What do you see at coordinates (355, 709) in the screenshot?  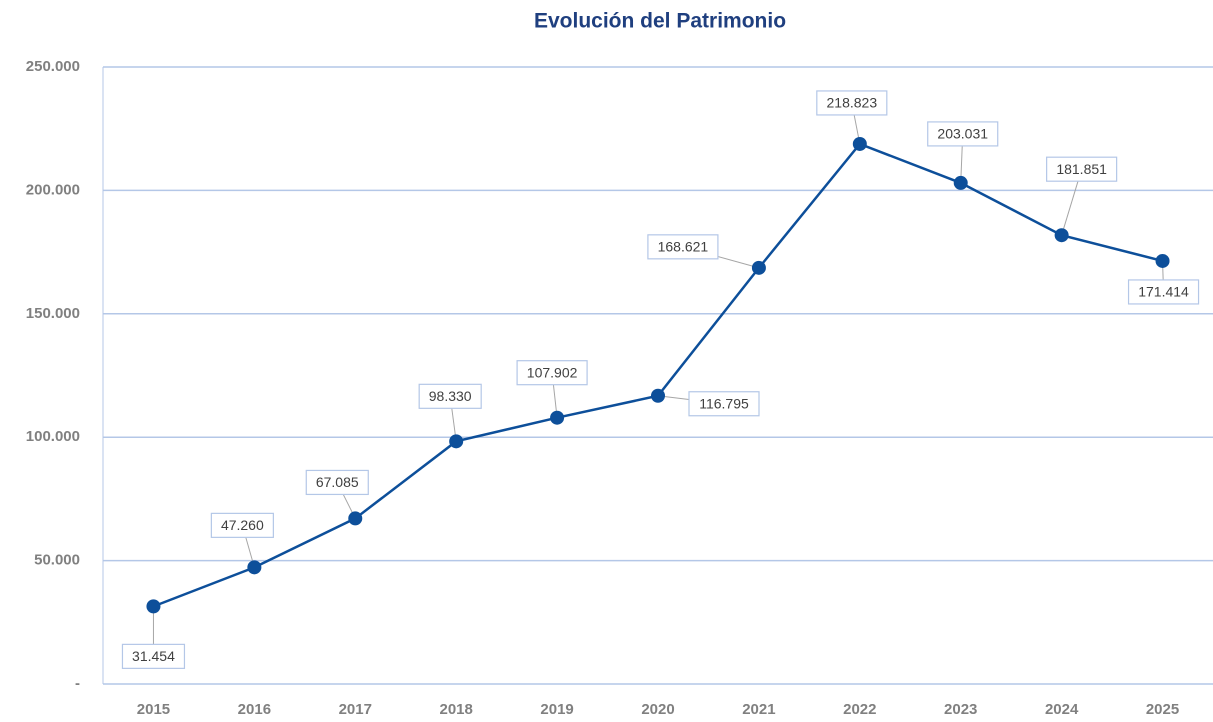 I see `x-tick-label: 2017` at bounding box center [355, 709].